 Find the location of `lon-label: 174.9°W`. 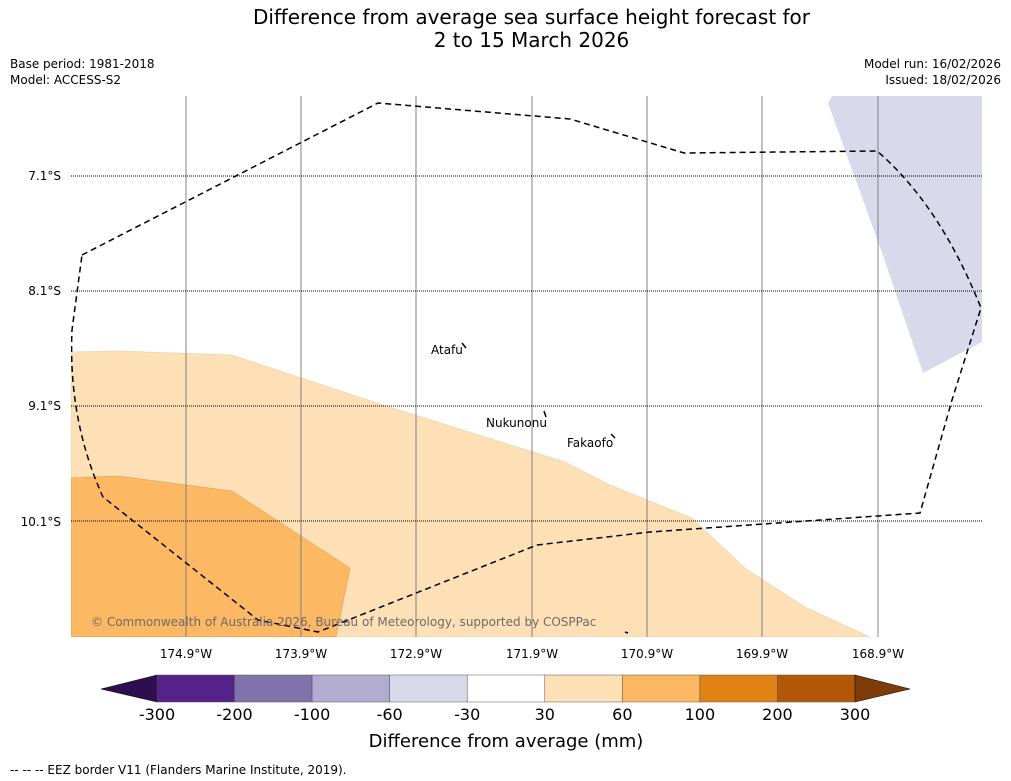

lon-label: 174.9°W is located at coordinates (186, 654).